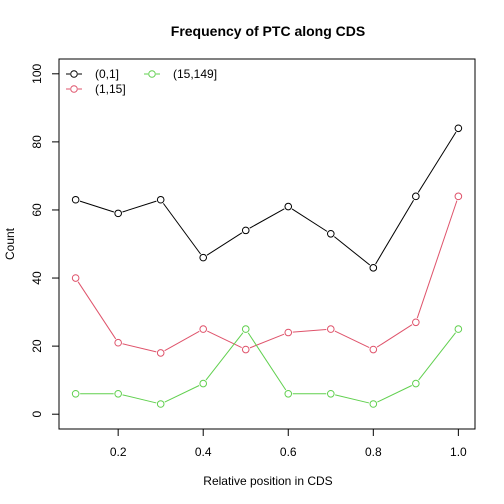 The image size is (504, 504). I want to click on legend-entry-2: (1,15], so click(96, 89).